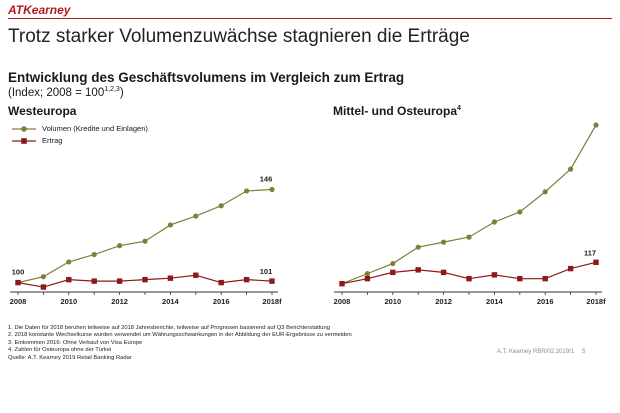 The height and width of the screenshot is (413, 620). Describe the element at coordinates (24, 140) in the screenshot. I see `legend-ertrag-marker` at that location.